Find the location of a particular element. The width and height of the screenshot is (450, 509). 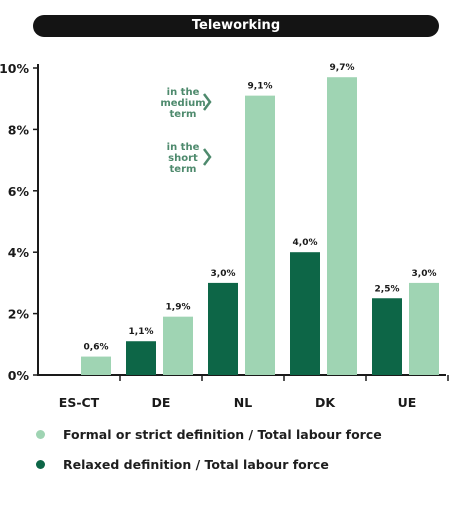

y-tick-label: 0% is located at coordinates (19, 375).